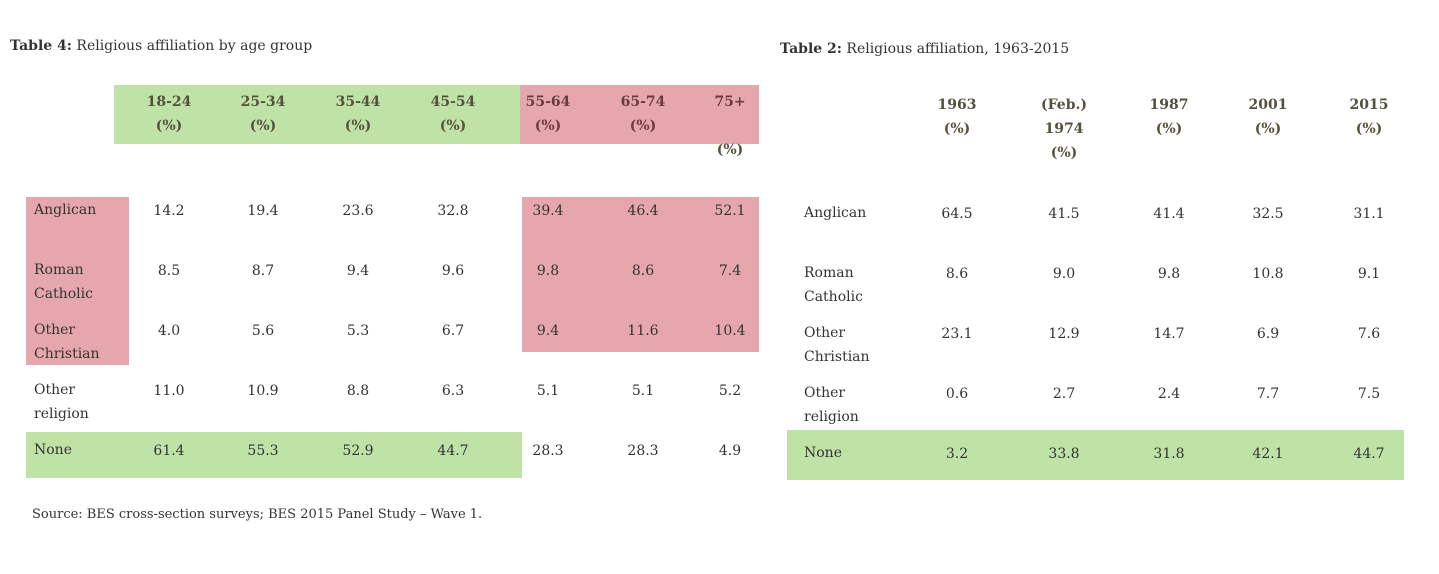  Describe the element at coordinates (65, 210) in the screenshot. I see `table4-row-label-anglican: Anglican` at that location.